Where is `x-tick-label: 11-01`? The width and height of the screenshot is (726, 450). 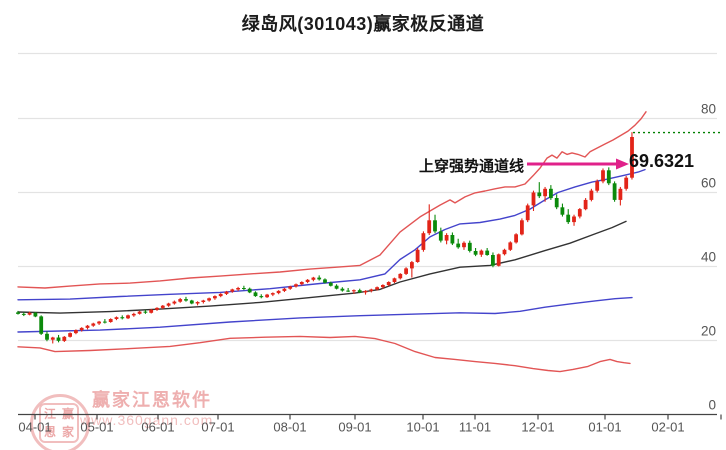 x-tick-label: 11-01 is located at coordinates (475, 427).